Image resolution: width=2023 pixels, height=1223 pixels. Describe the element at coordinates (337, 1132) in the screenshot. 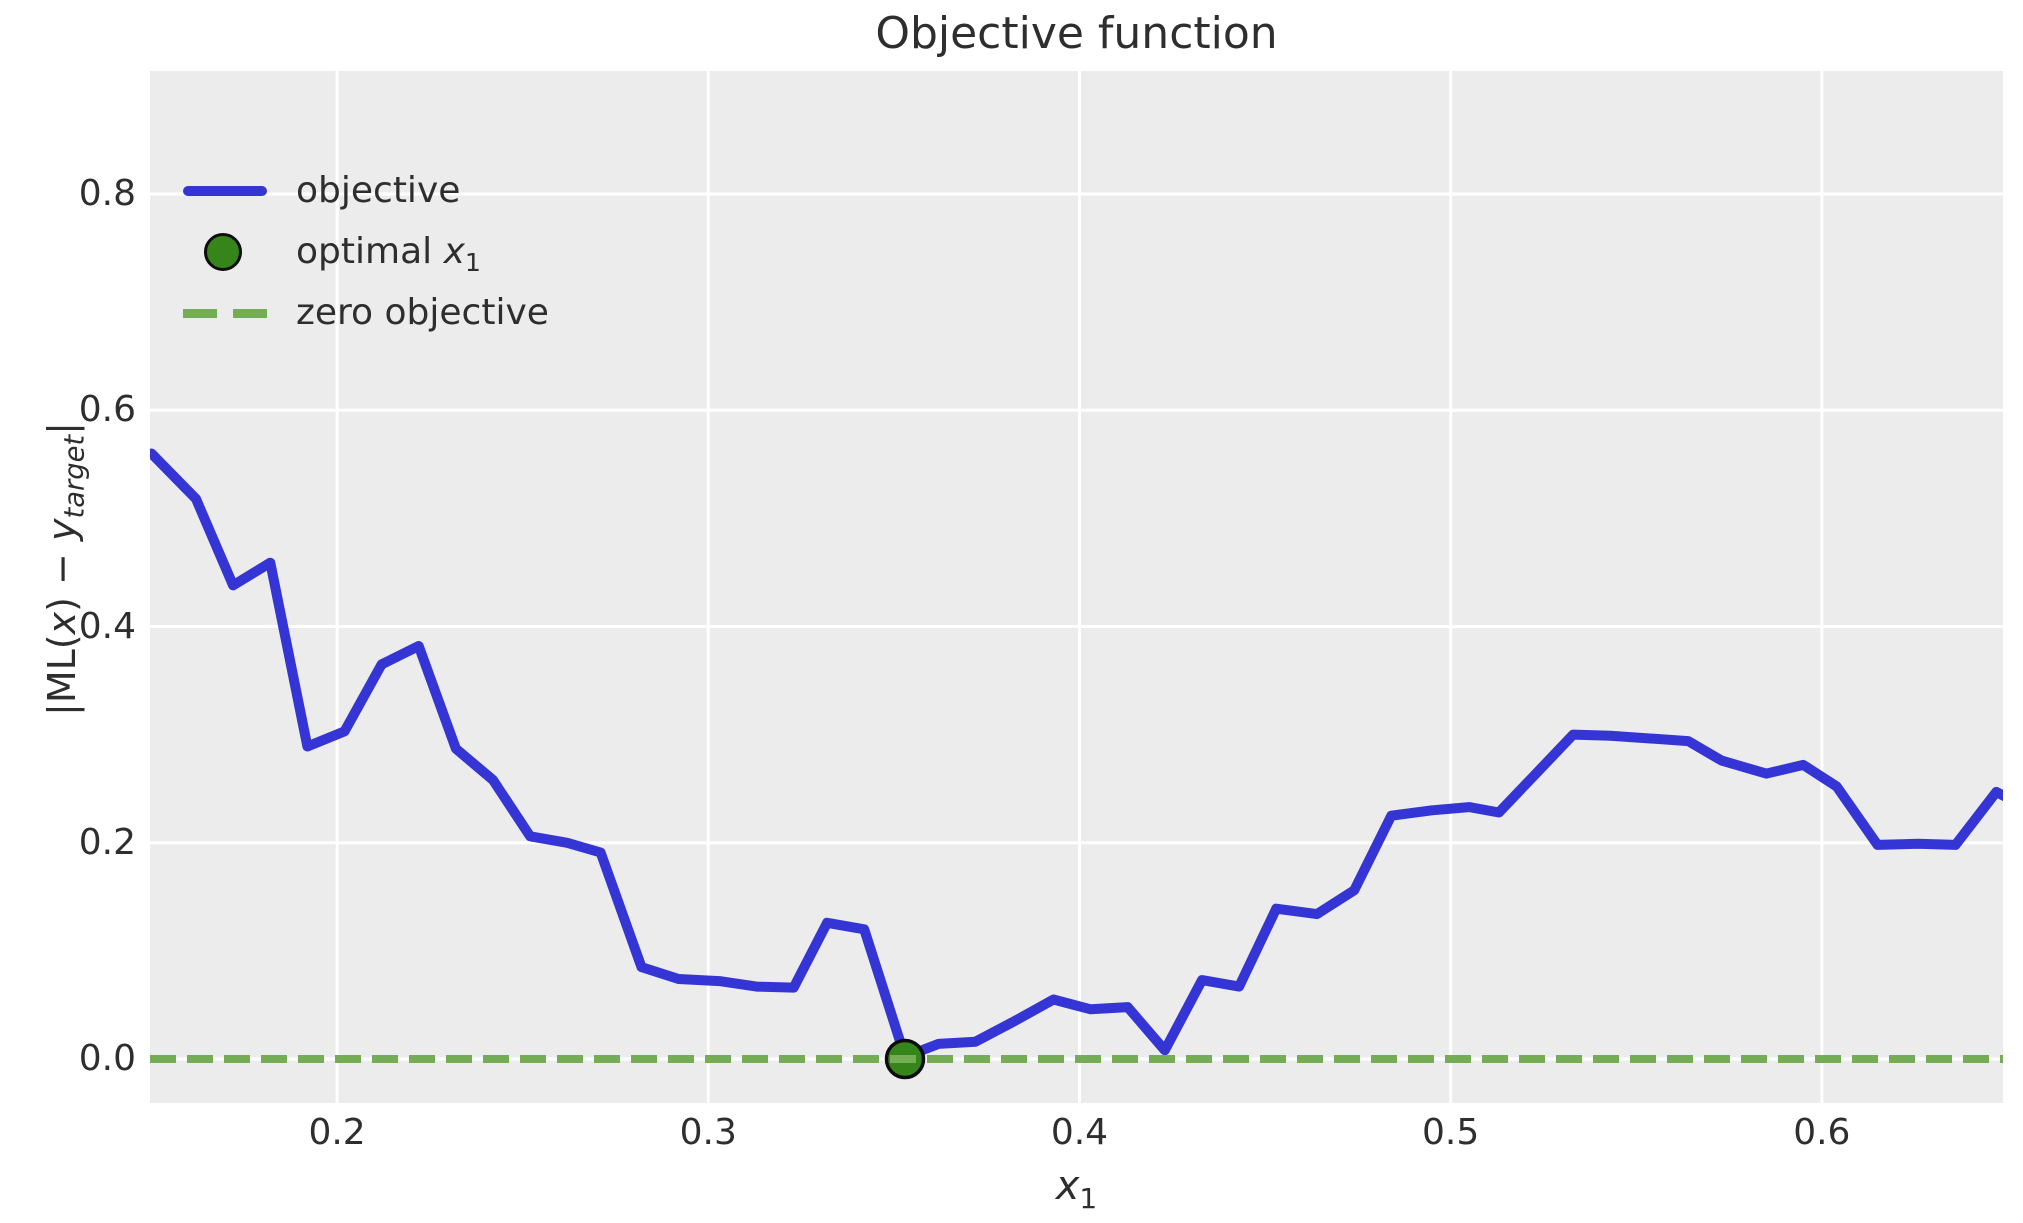

I see `x-tick-label: 0.2` at that location.